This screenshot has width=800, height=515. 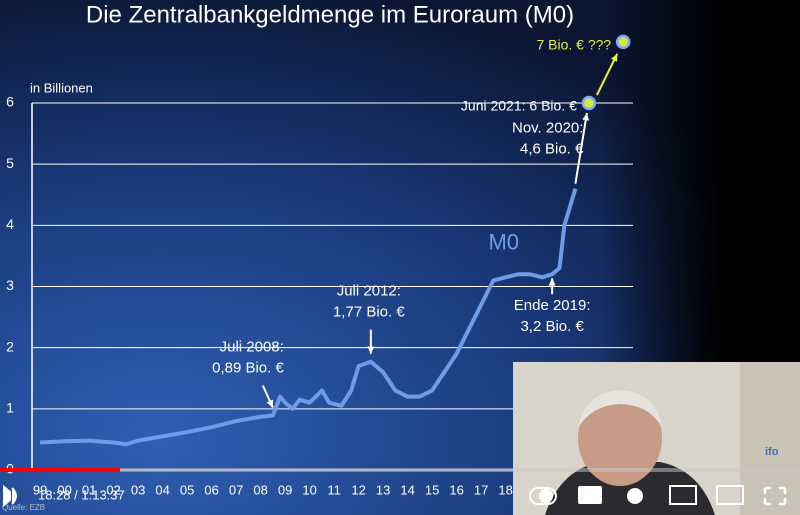 I want to click on annotation-text: Juli 2012:, so click(x=369, y=291).